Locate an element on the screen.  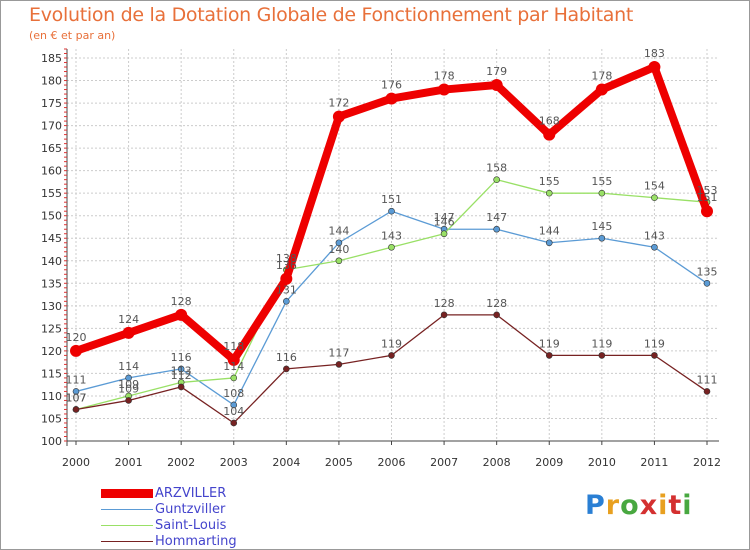
y-tick-label: 145 is located at coordinates (51, 238).